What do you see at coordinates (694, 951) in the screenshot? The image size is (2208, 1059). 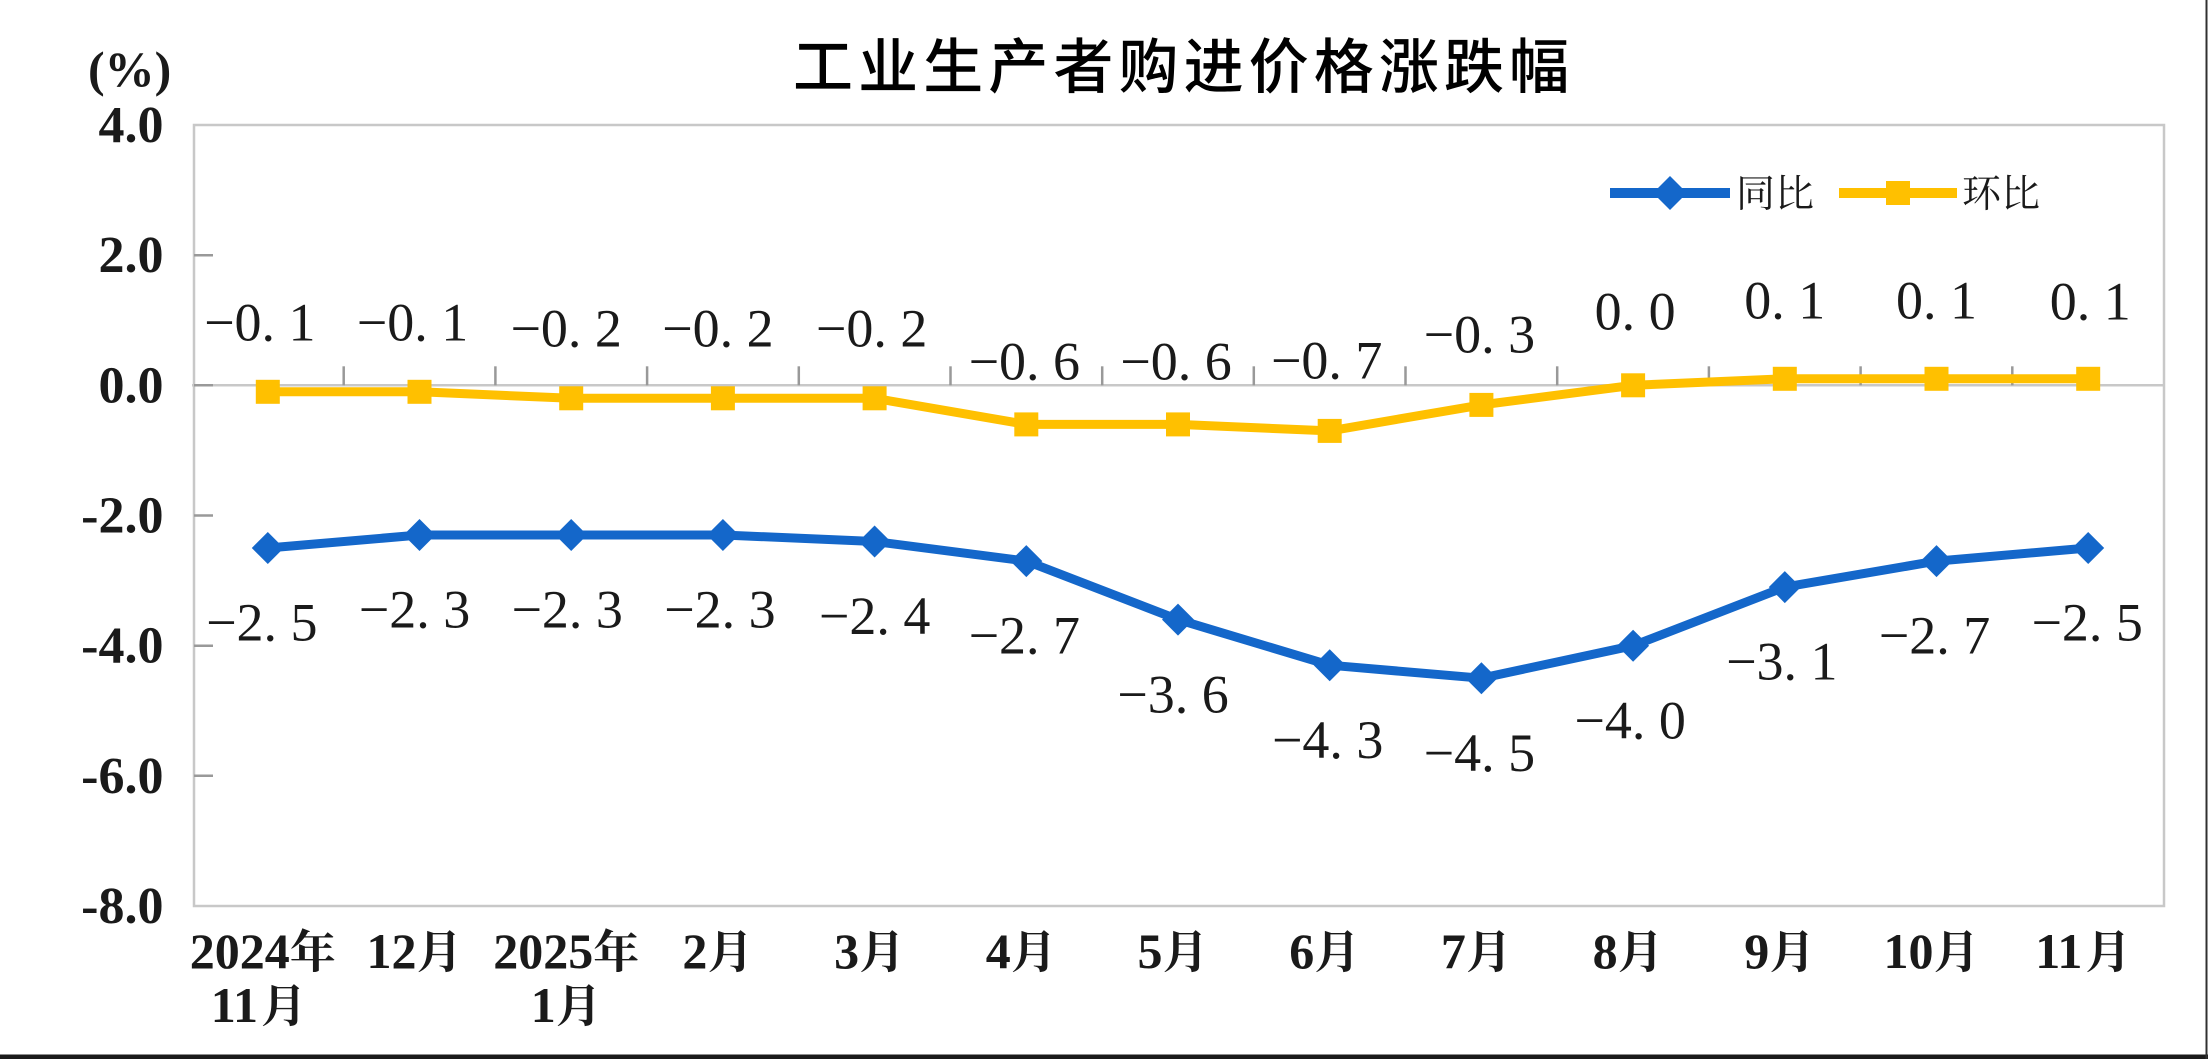 I see `svg-text: 2` at bounding box center [694, 951].